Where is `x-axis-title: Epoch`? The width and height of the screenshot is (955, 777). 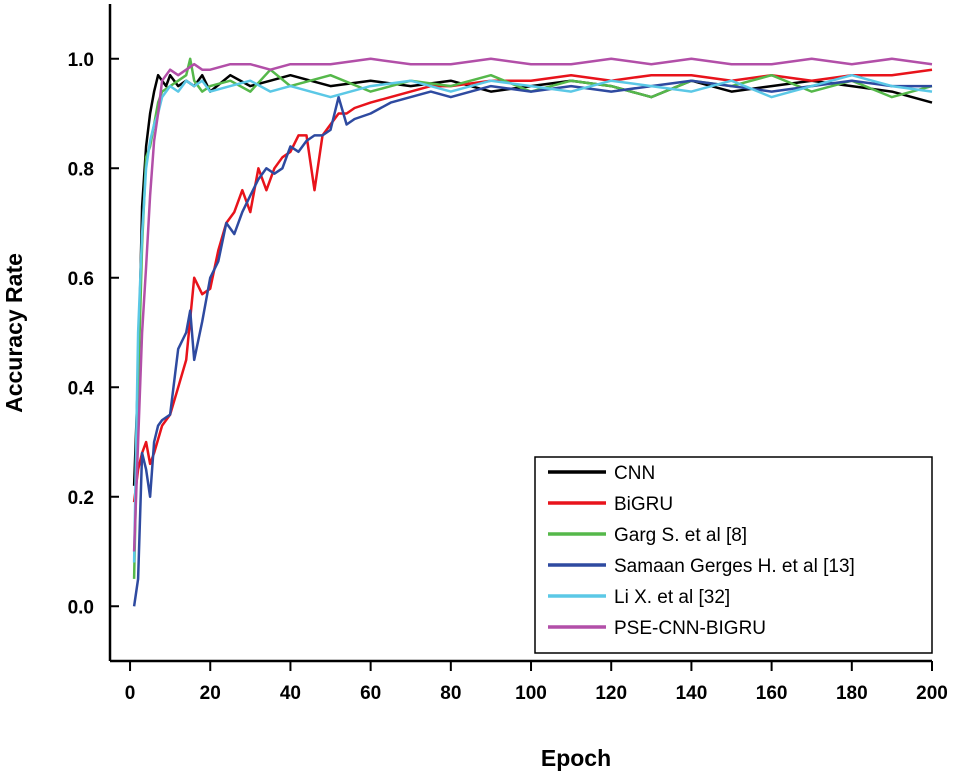
x-axis-title: Epoch is located at coordinates (576, 758).